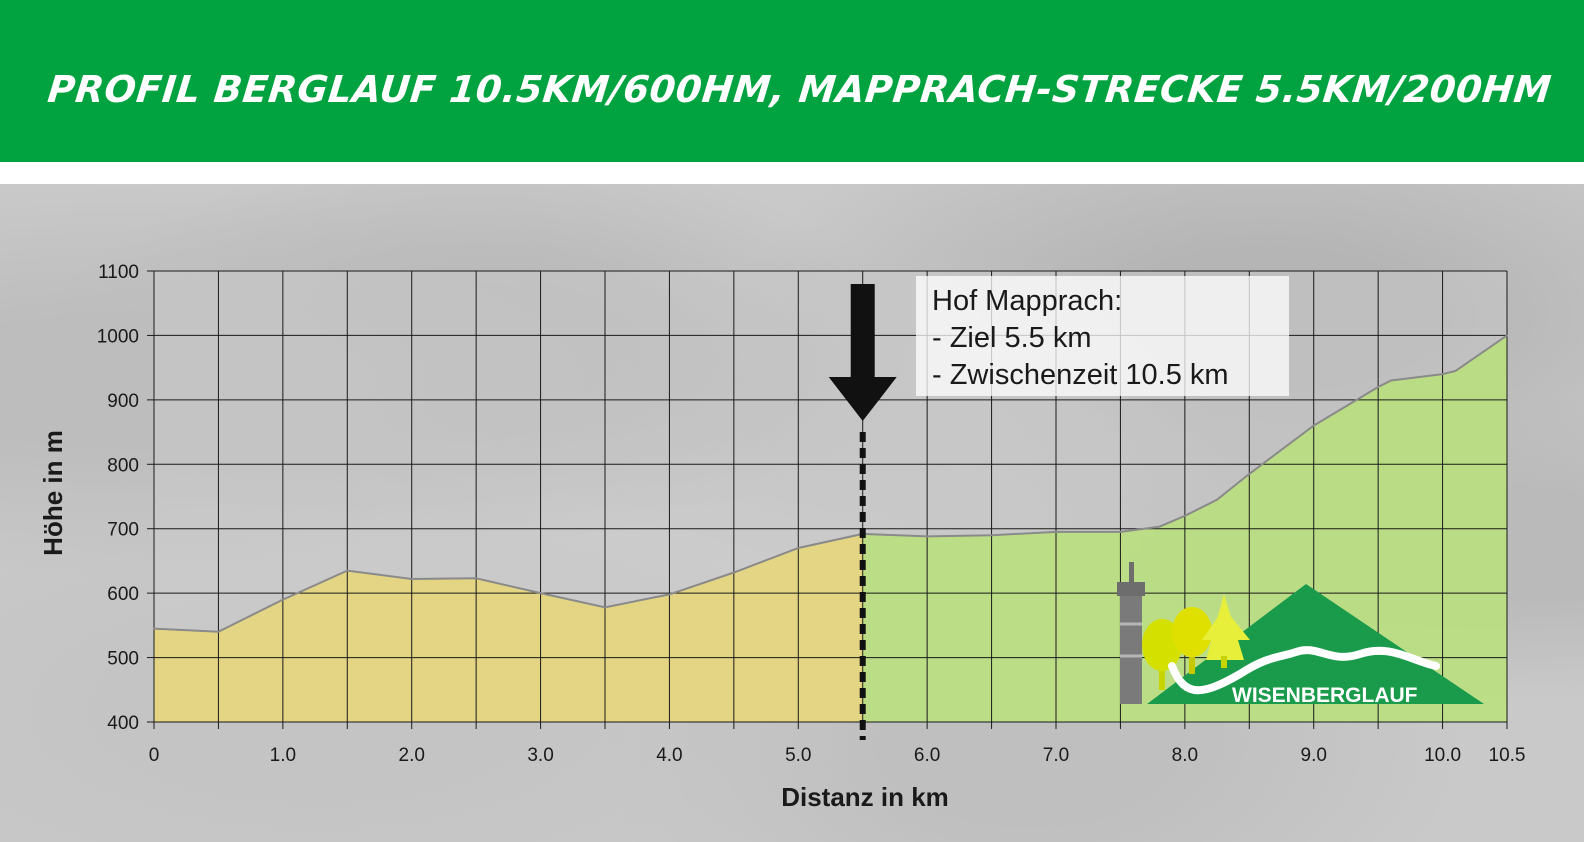  Describe the element at coordinates (1012, 338) in the screenshot. I see `annotation-line-2: - Ziel 5.5 km` at that location.